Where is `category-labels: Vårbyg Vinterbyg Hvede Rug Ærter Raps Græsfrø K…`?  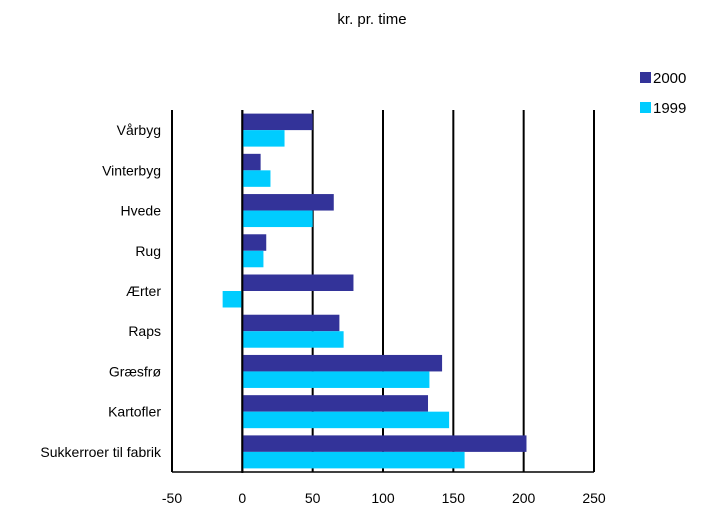 category-labels: Vårbyg Vinterbyg Hvede Rug Ærter Raps Græsfrø K… is located at coordinates (101, 291).